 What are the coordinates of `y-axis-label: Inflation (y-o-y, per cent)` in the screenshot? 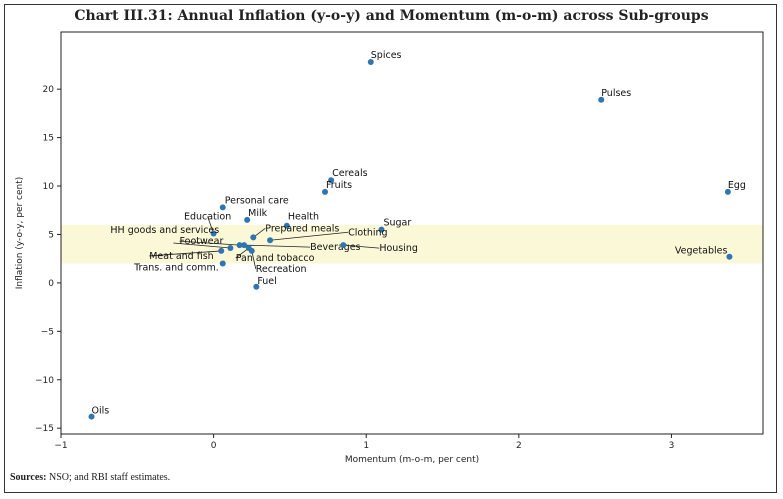 It's located at (20, 233).